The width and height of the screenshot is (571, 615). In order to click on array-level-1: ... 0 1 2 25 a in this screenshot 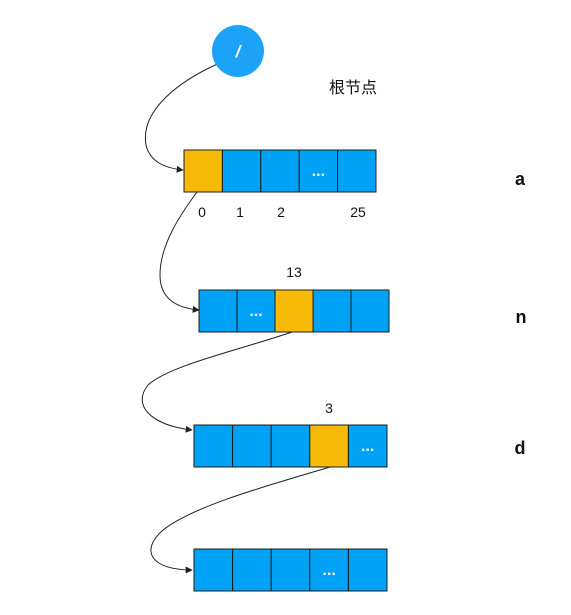, I will do `click(354, 184)`.